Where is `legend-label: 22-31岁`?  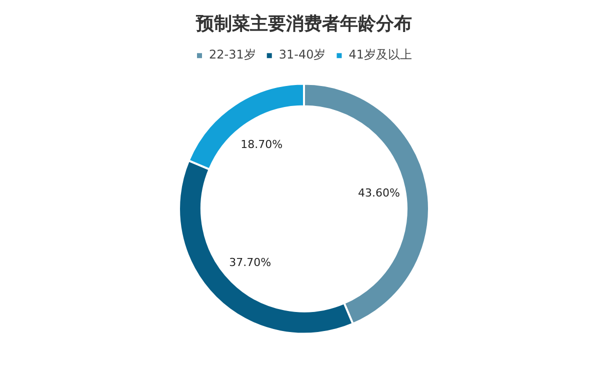
legend-label: 22-31岁 is located at coordinates (232, 55).